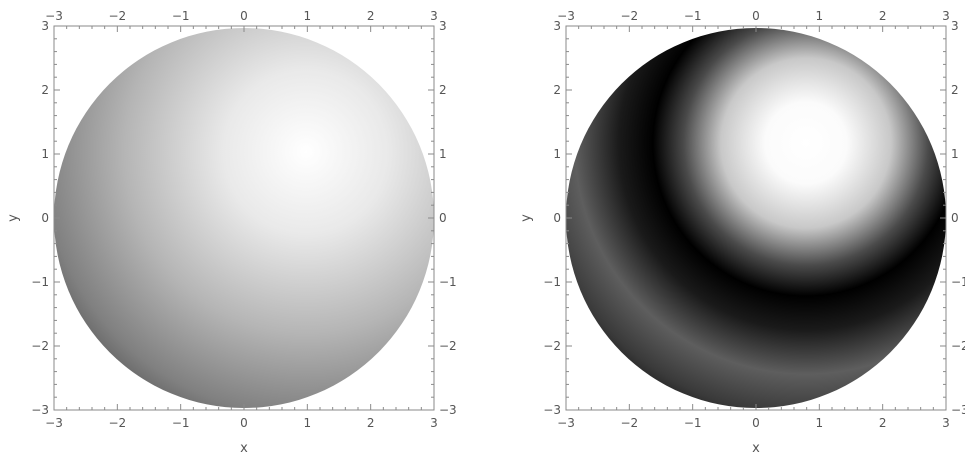 The image size is (965, 457). Describe the element at coordinates (526, 218) in the screenshot. I see `y-axis-label-right: y` at that location.